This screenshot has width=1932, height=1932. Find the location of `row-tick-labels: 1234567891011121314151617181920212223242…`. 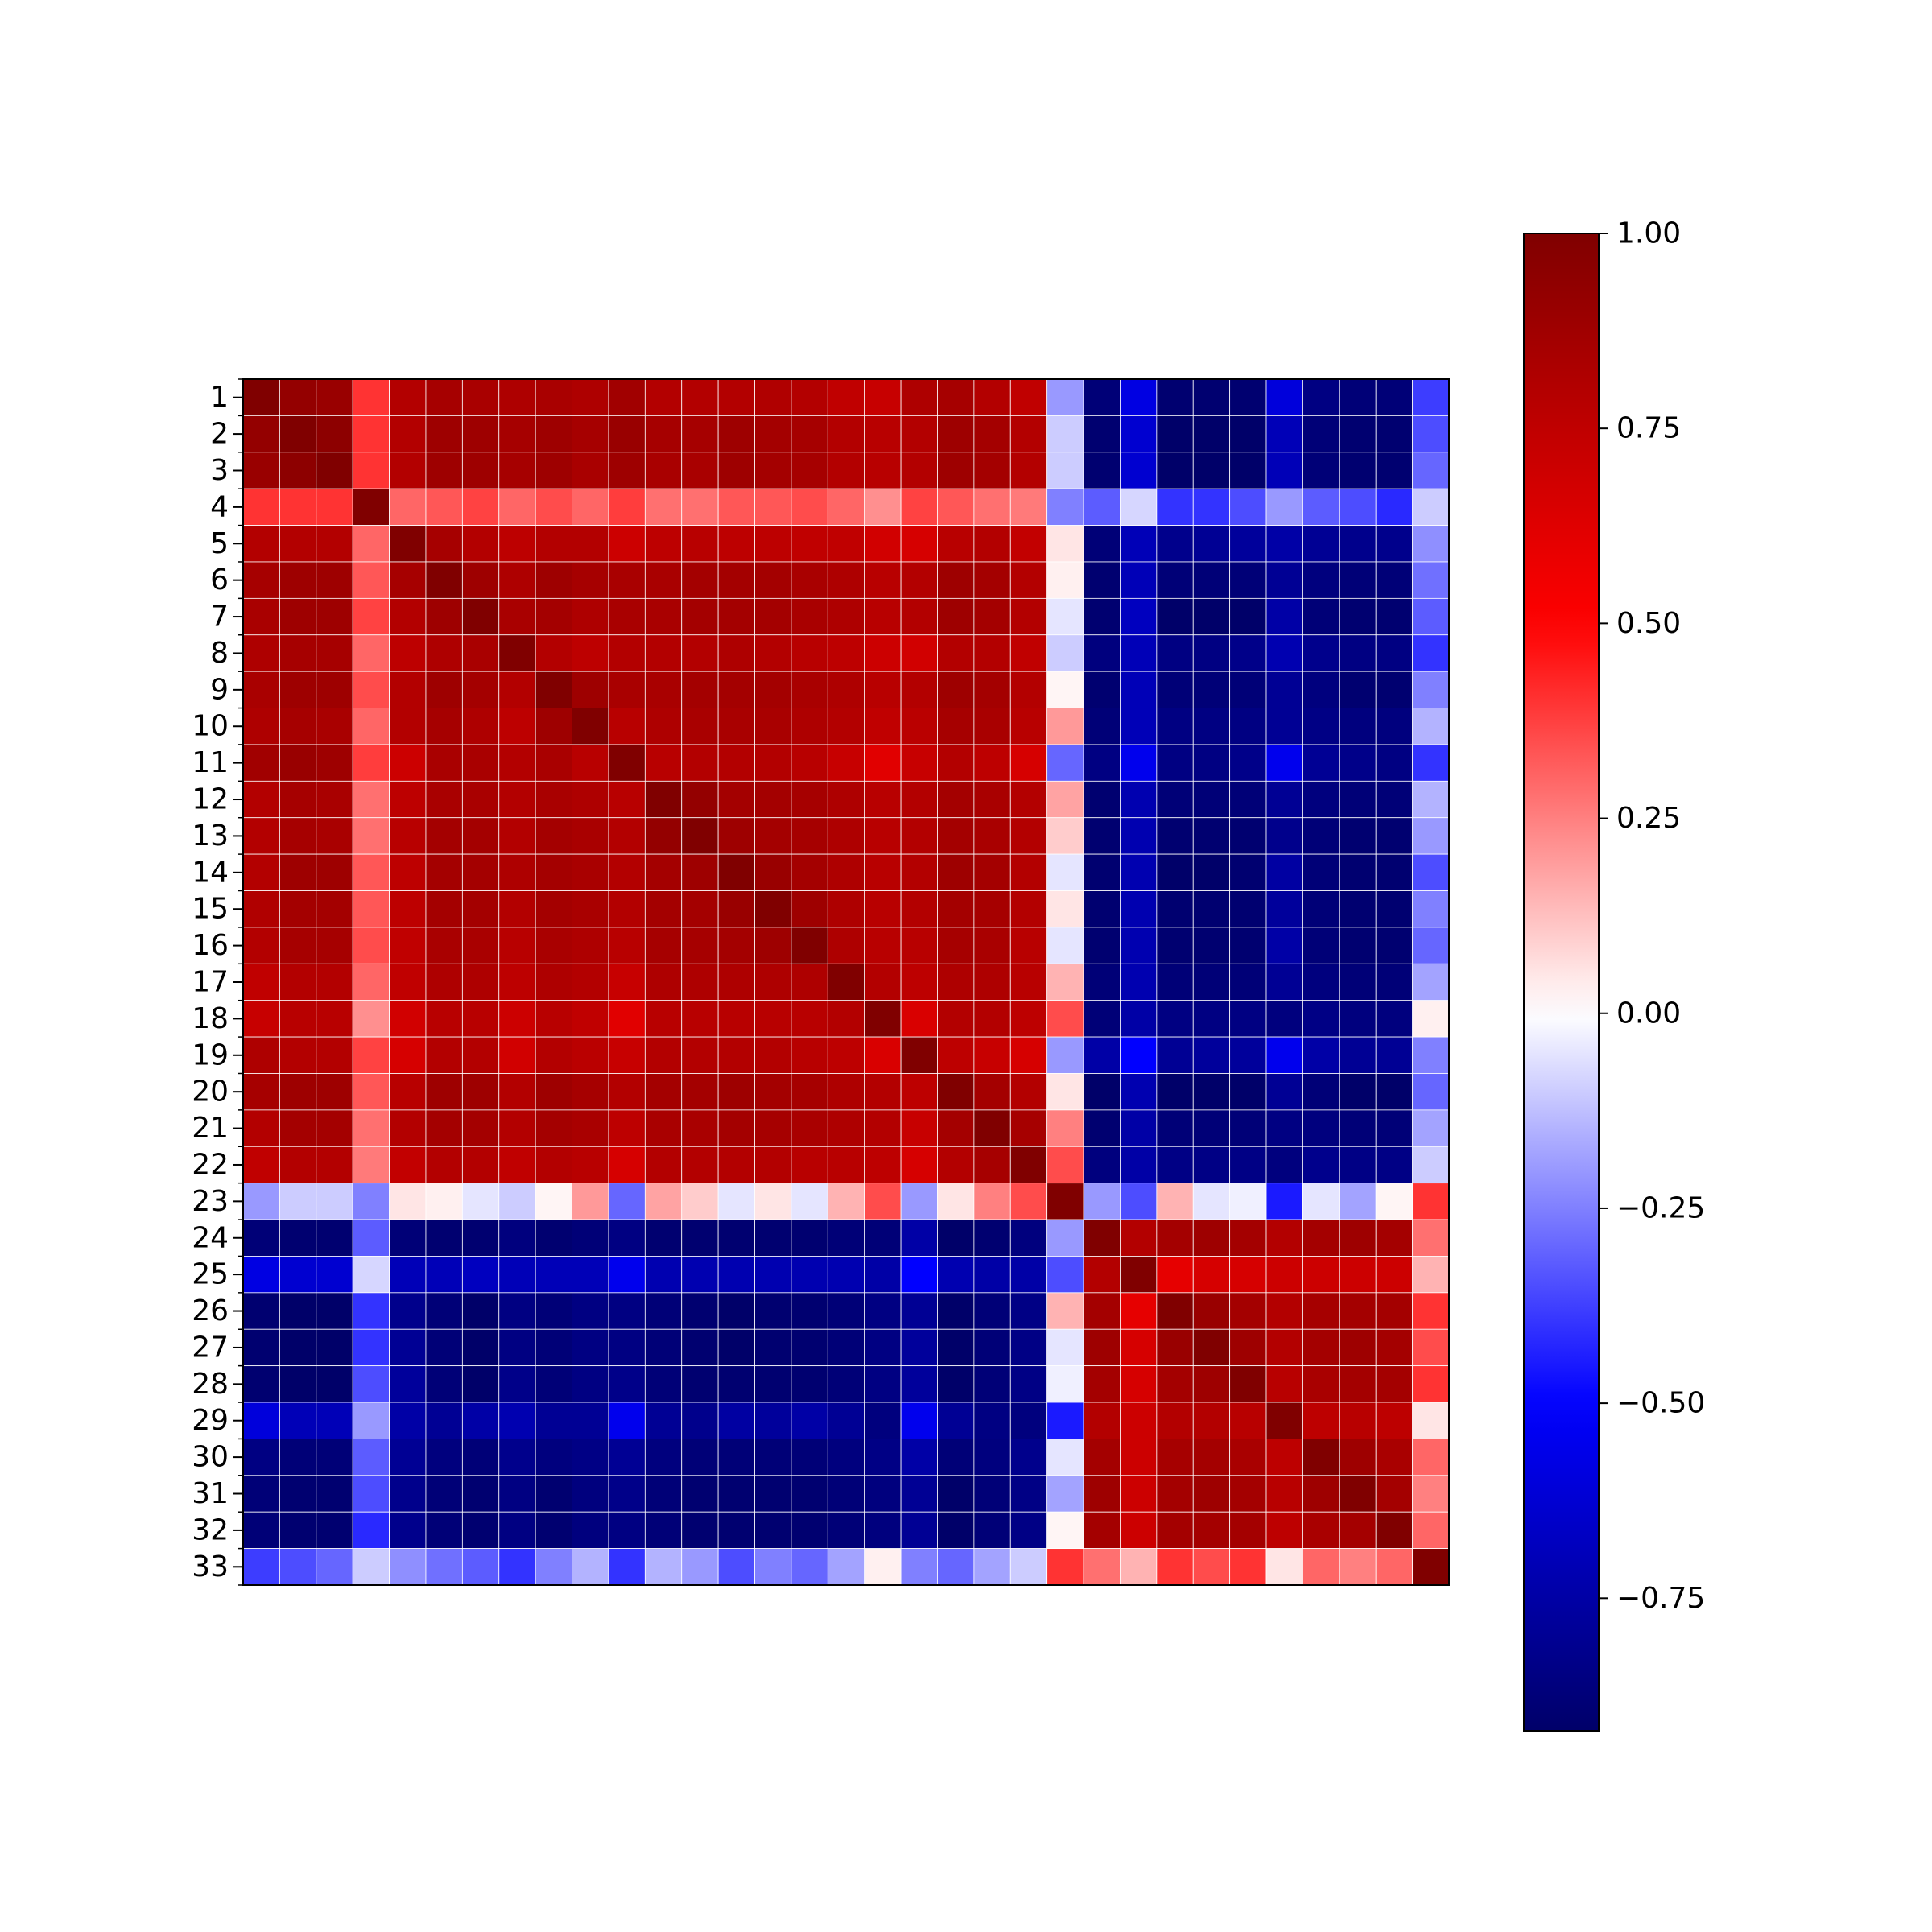

row-tick-labels: 1234567891011121314151617181920212223242… is located at coordinates (217, 982).